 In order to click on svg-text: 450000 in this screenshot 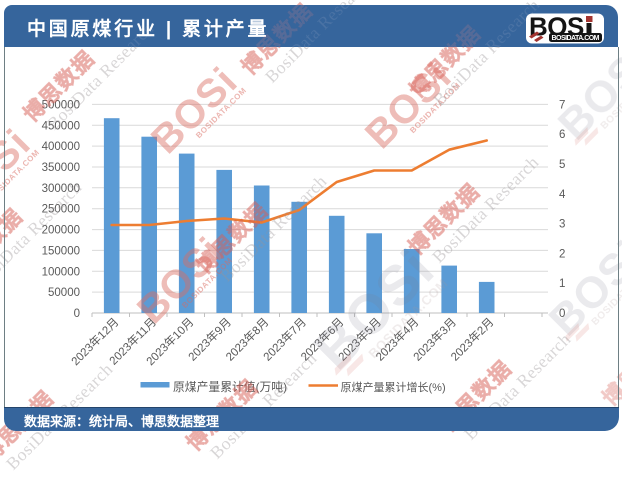, I will do `click(61, 126)`.